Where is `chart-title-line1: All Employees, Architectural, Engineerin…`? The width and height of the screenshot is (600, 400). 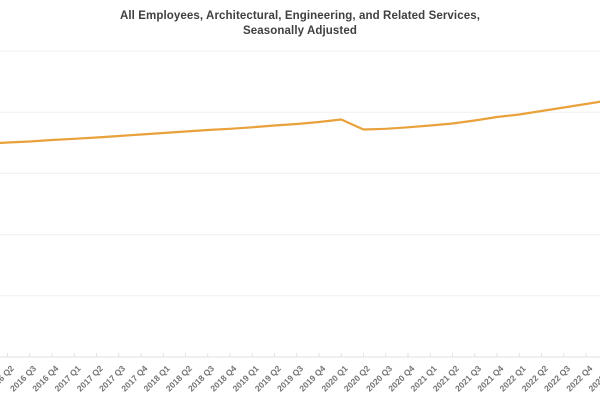
chart-title-line1: All Employees, Architectural, Engineerin… is located at coordinates (300, 16).